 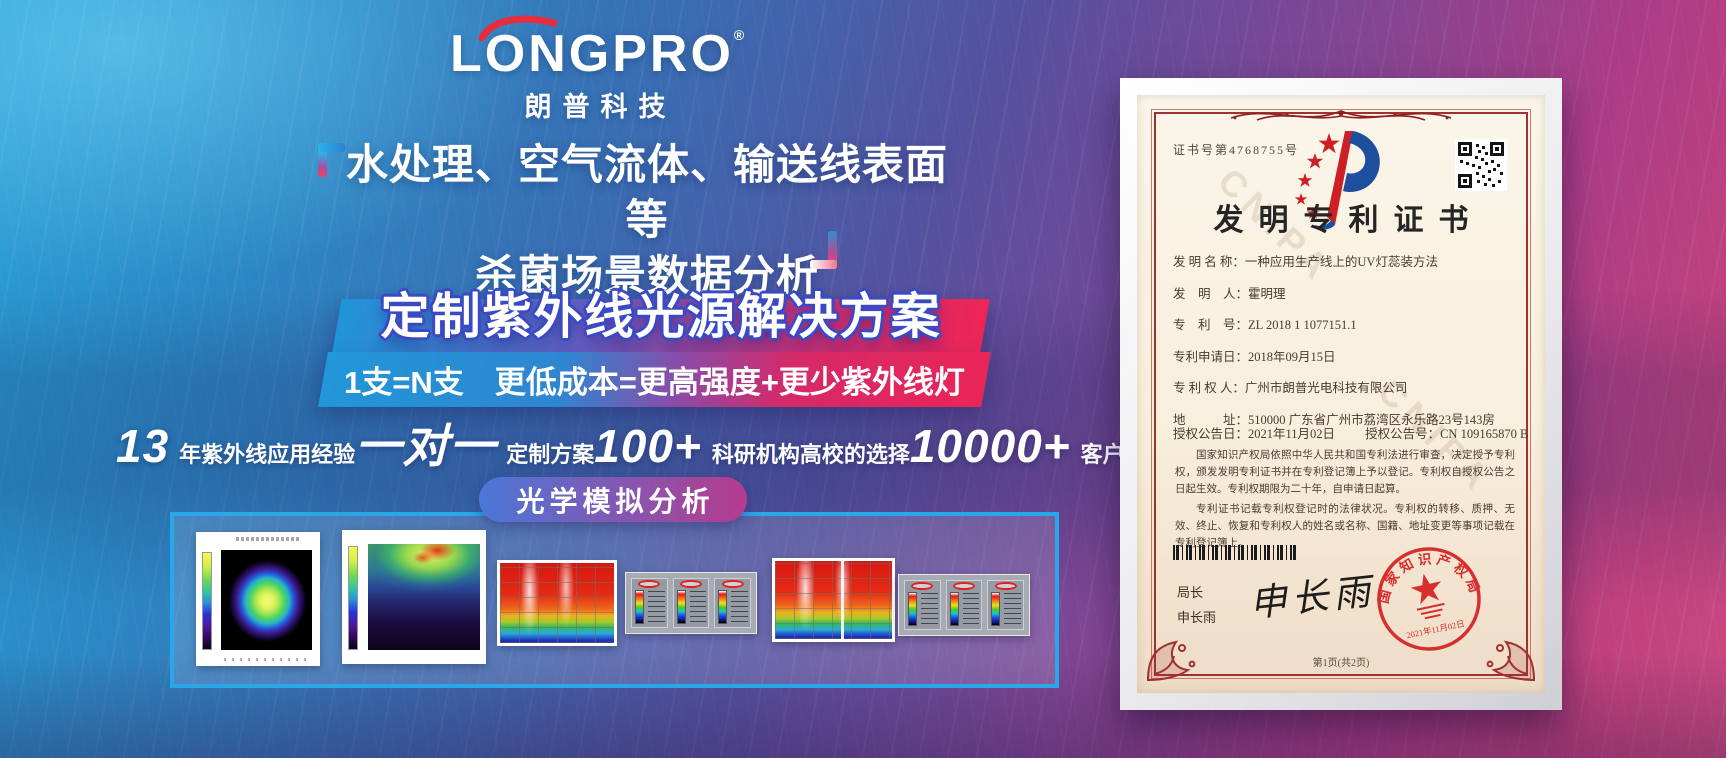 What do you see at coordinates (1435, 629) in the screenshot?
I see `svg-text: 2021年11月02日` at bounding box center [1435, 629].